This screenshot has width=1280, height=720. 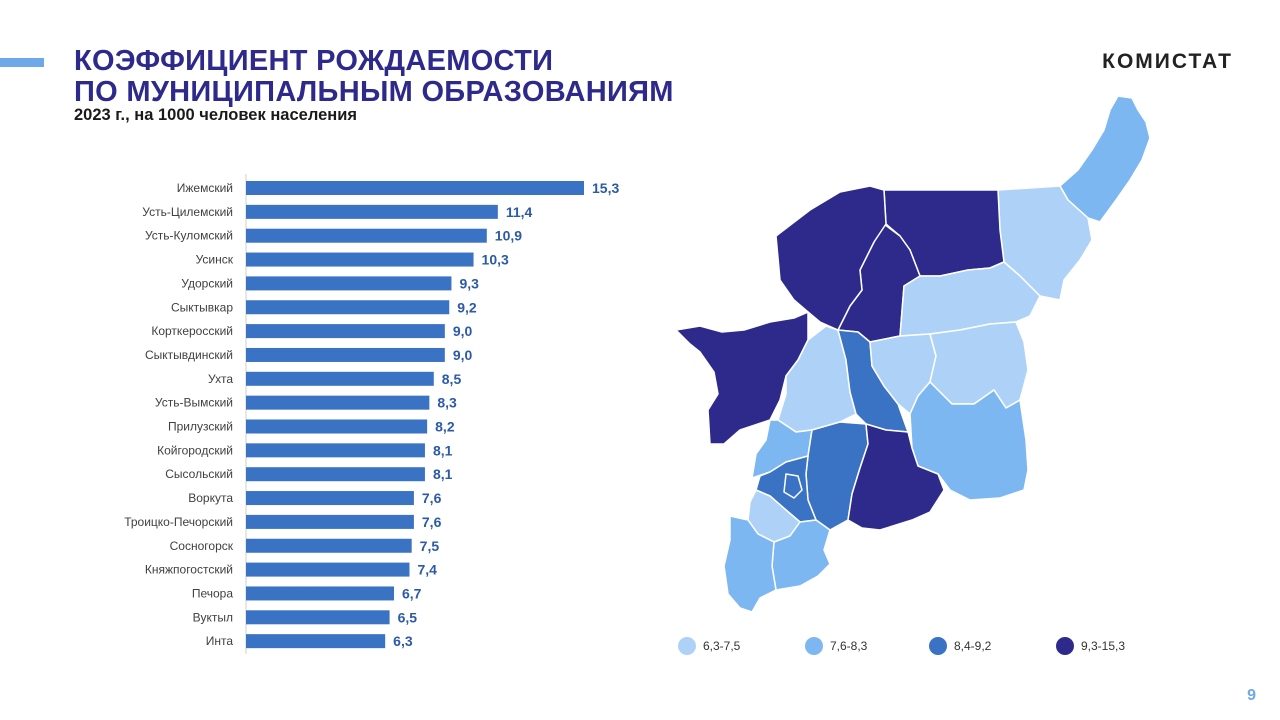 What do you see at coordinates (508, 236) in the screenshot?
I see `value-label: 10,9` at bounding box center [508, 236].